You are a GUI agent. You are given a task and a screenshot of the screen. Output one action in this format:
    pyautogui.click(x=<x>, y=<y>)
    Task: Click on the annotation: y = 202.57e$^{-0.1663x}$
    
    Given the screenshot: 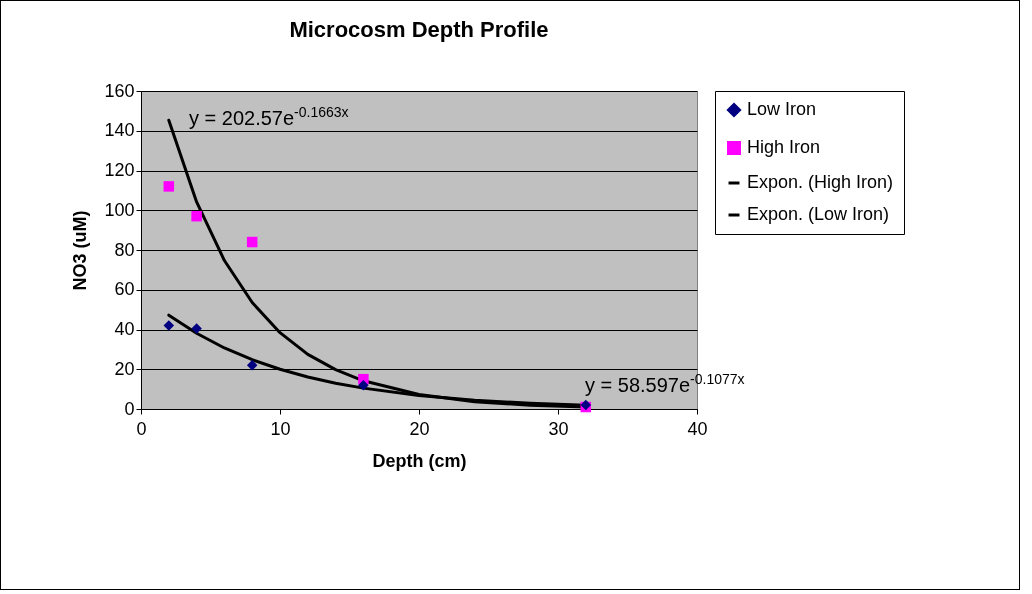 What is the action you would take?
    pyautogui.click(x=269, y=116)
    